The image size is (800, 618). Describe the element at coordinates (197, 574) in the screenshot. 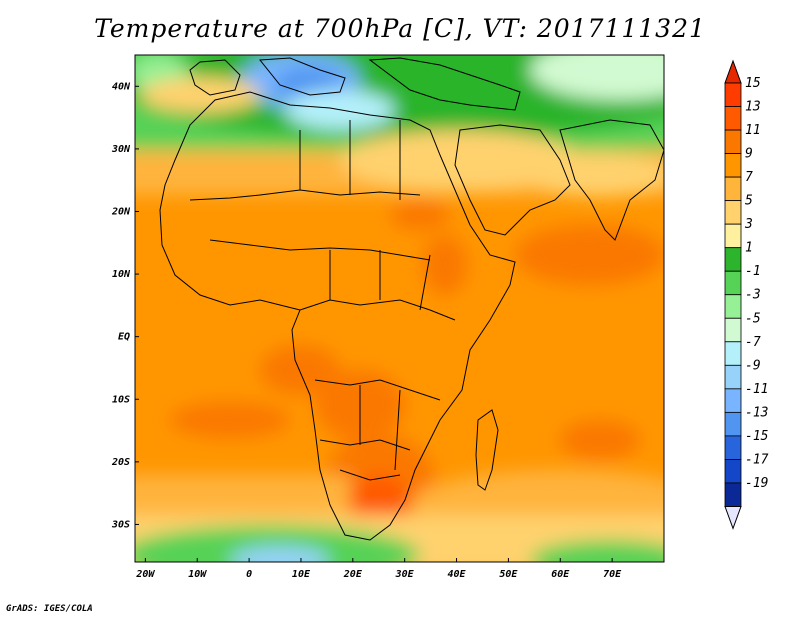

I see `lon-label: 10W` at that location.